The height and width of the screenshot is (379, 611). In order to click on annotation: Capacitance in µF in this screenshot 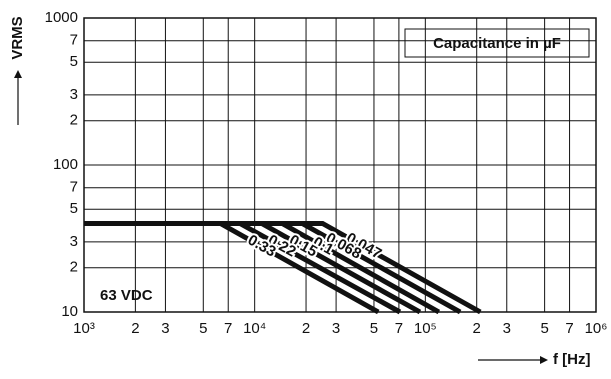, I will do `click(497, 43)`.